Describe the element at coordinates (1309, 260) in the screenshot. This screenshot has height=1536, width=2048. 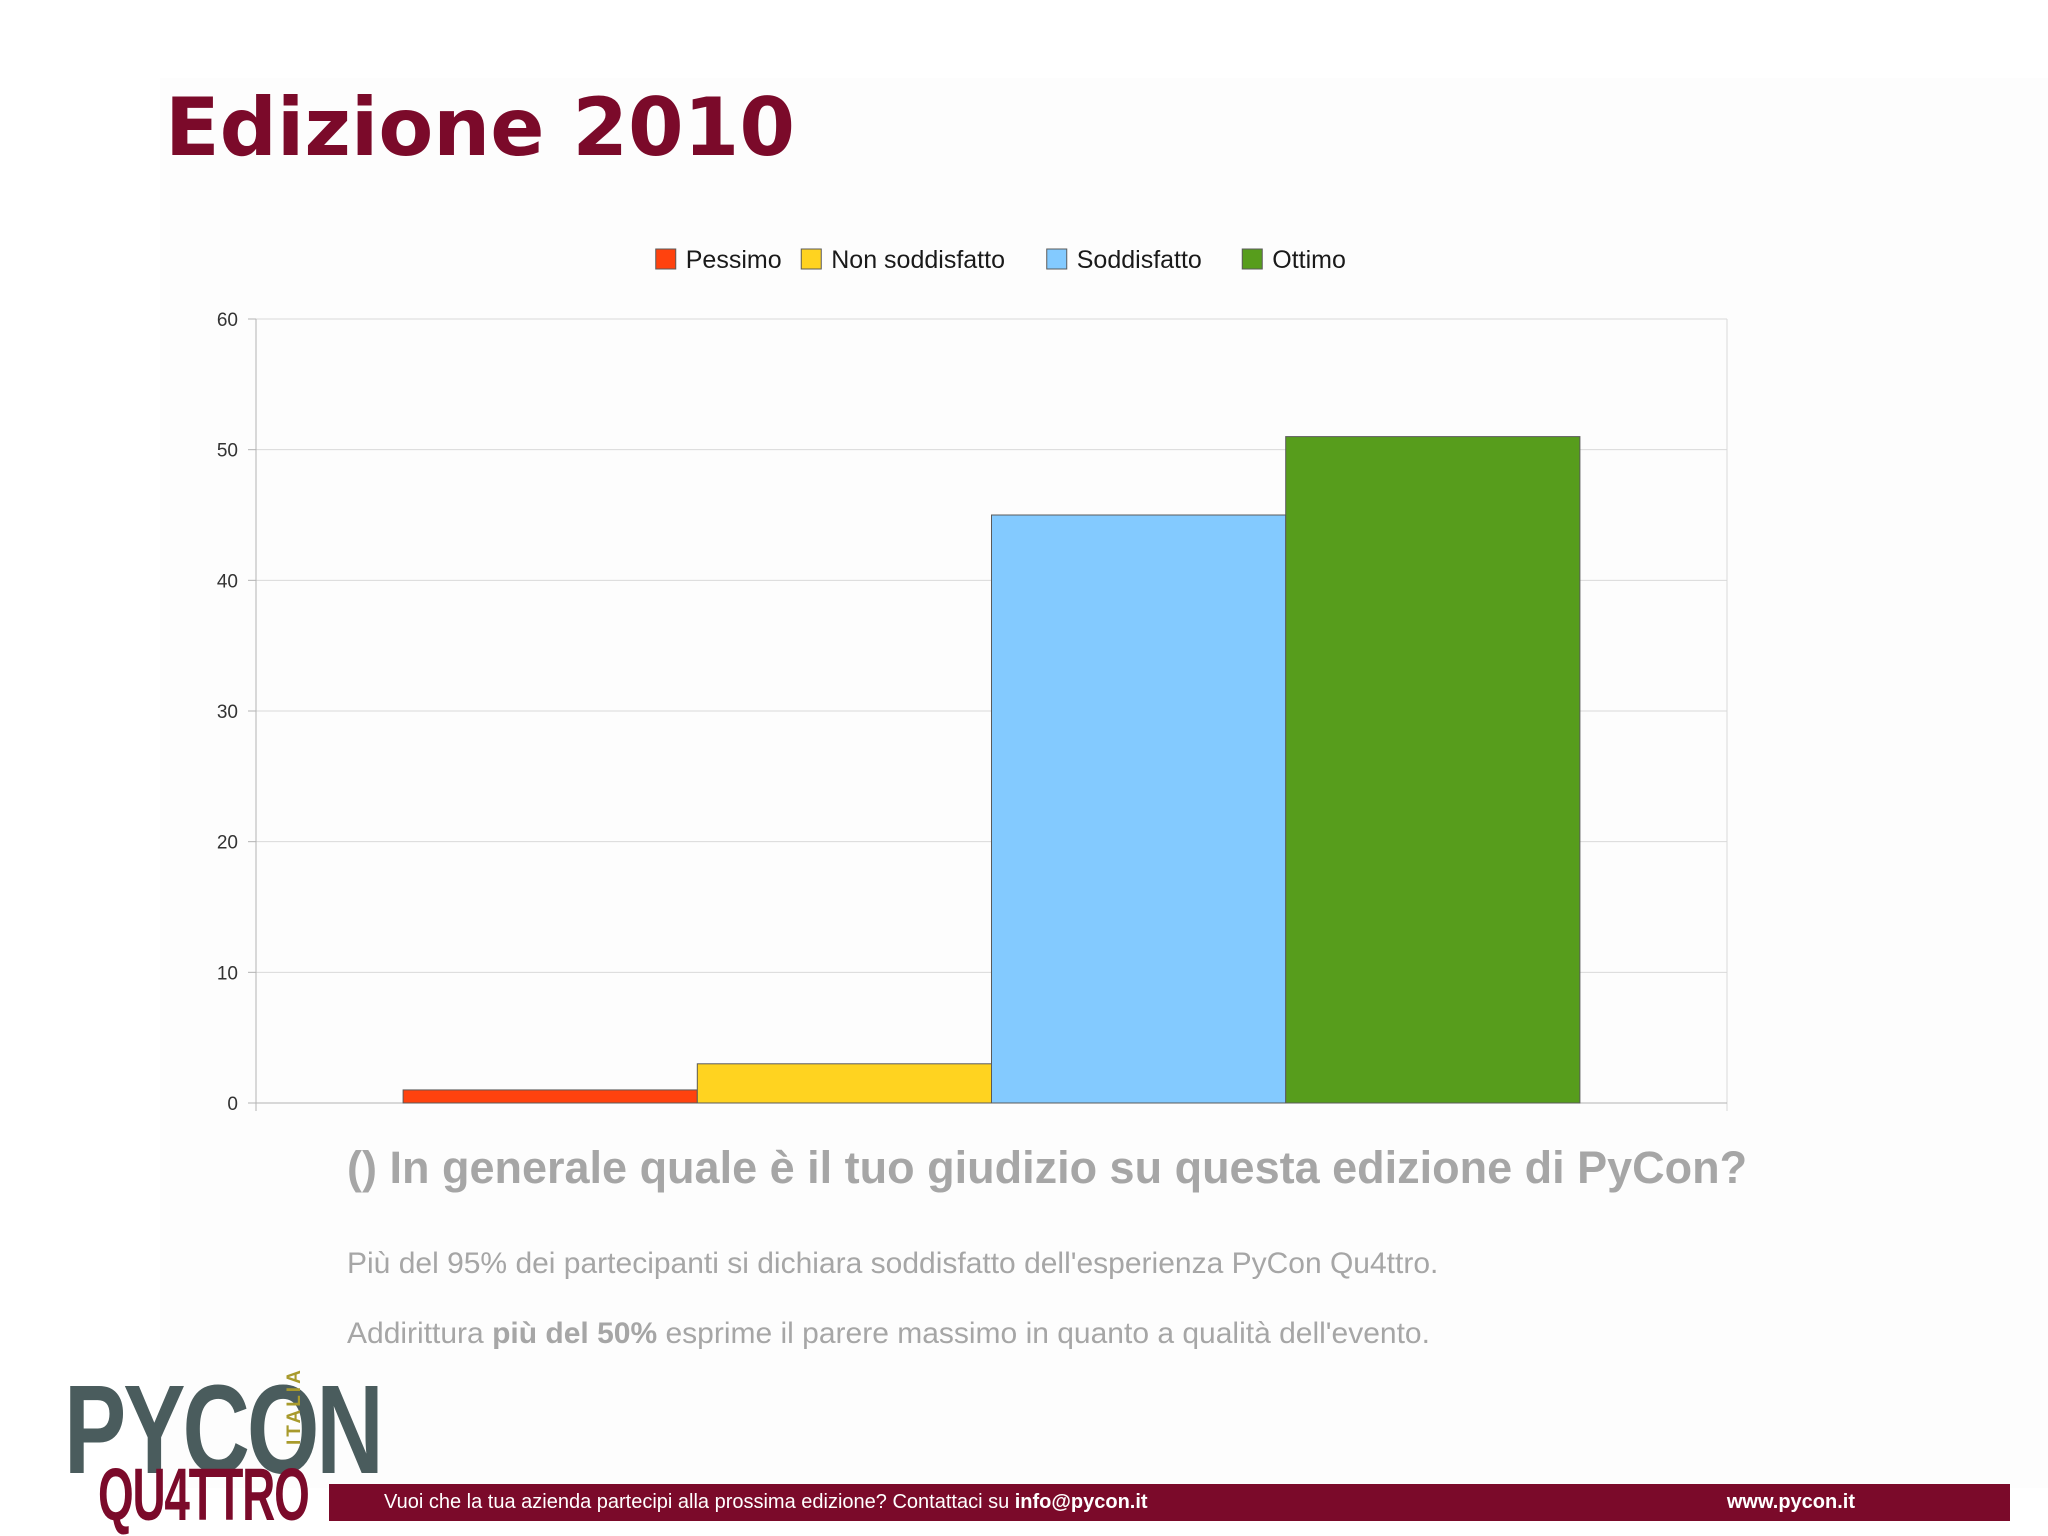
I see `legend-label: Ottimo` at that location.